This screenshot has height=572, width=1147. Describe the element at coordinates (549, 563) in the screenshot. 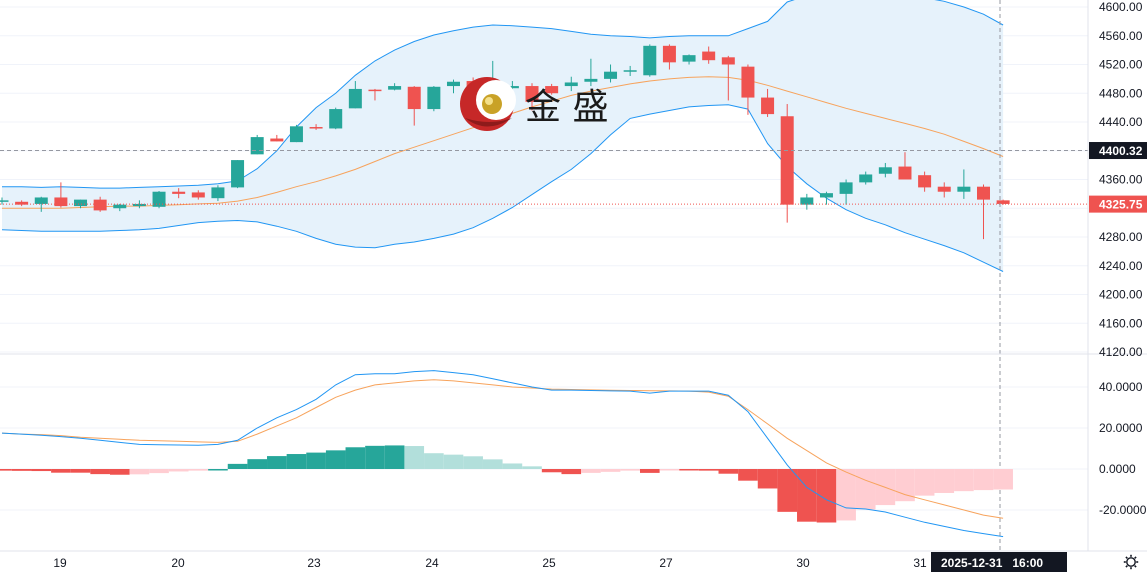

I see `time-tick-label: 25` at that location.